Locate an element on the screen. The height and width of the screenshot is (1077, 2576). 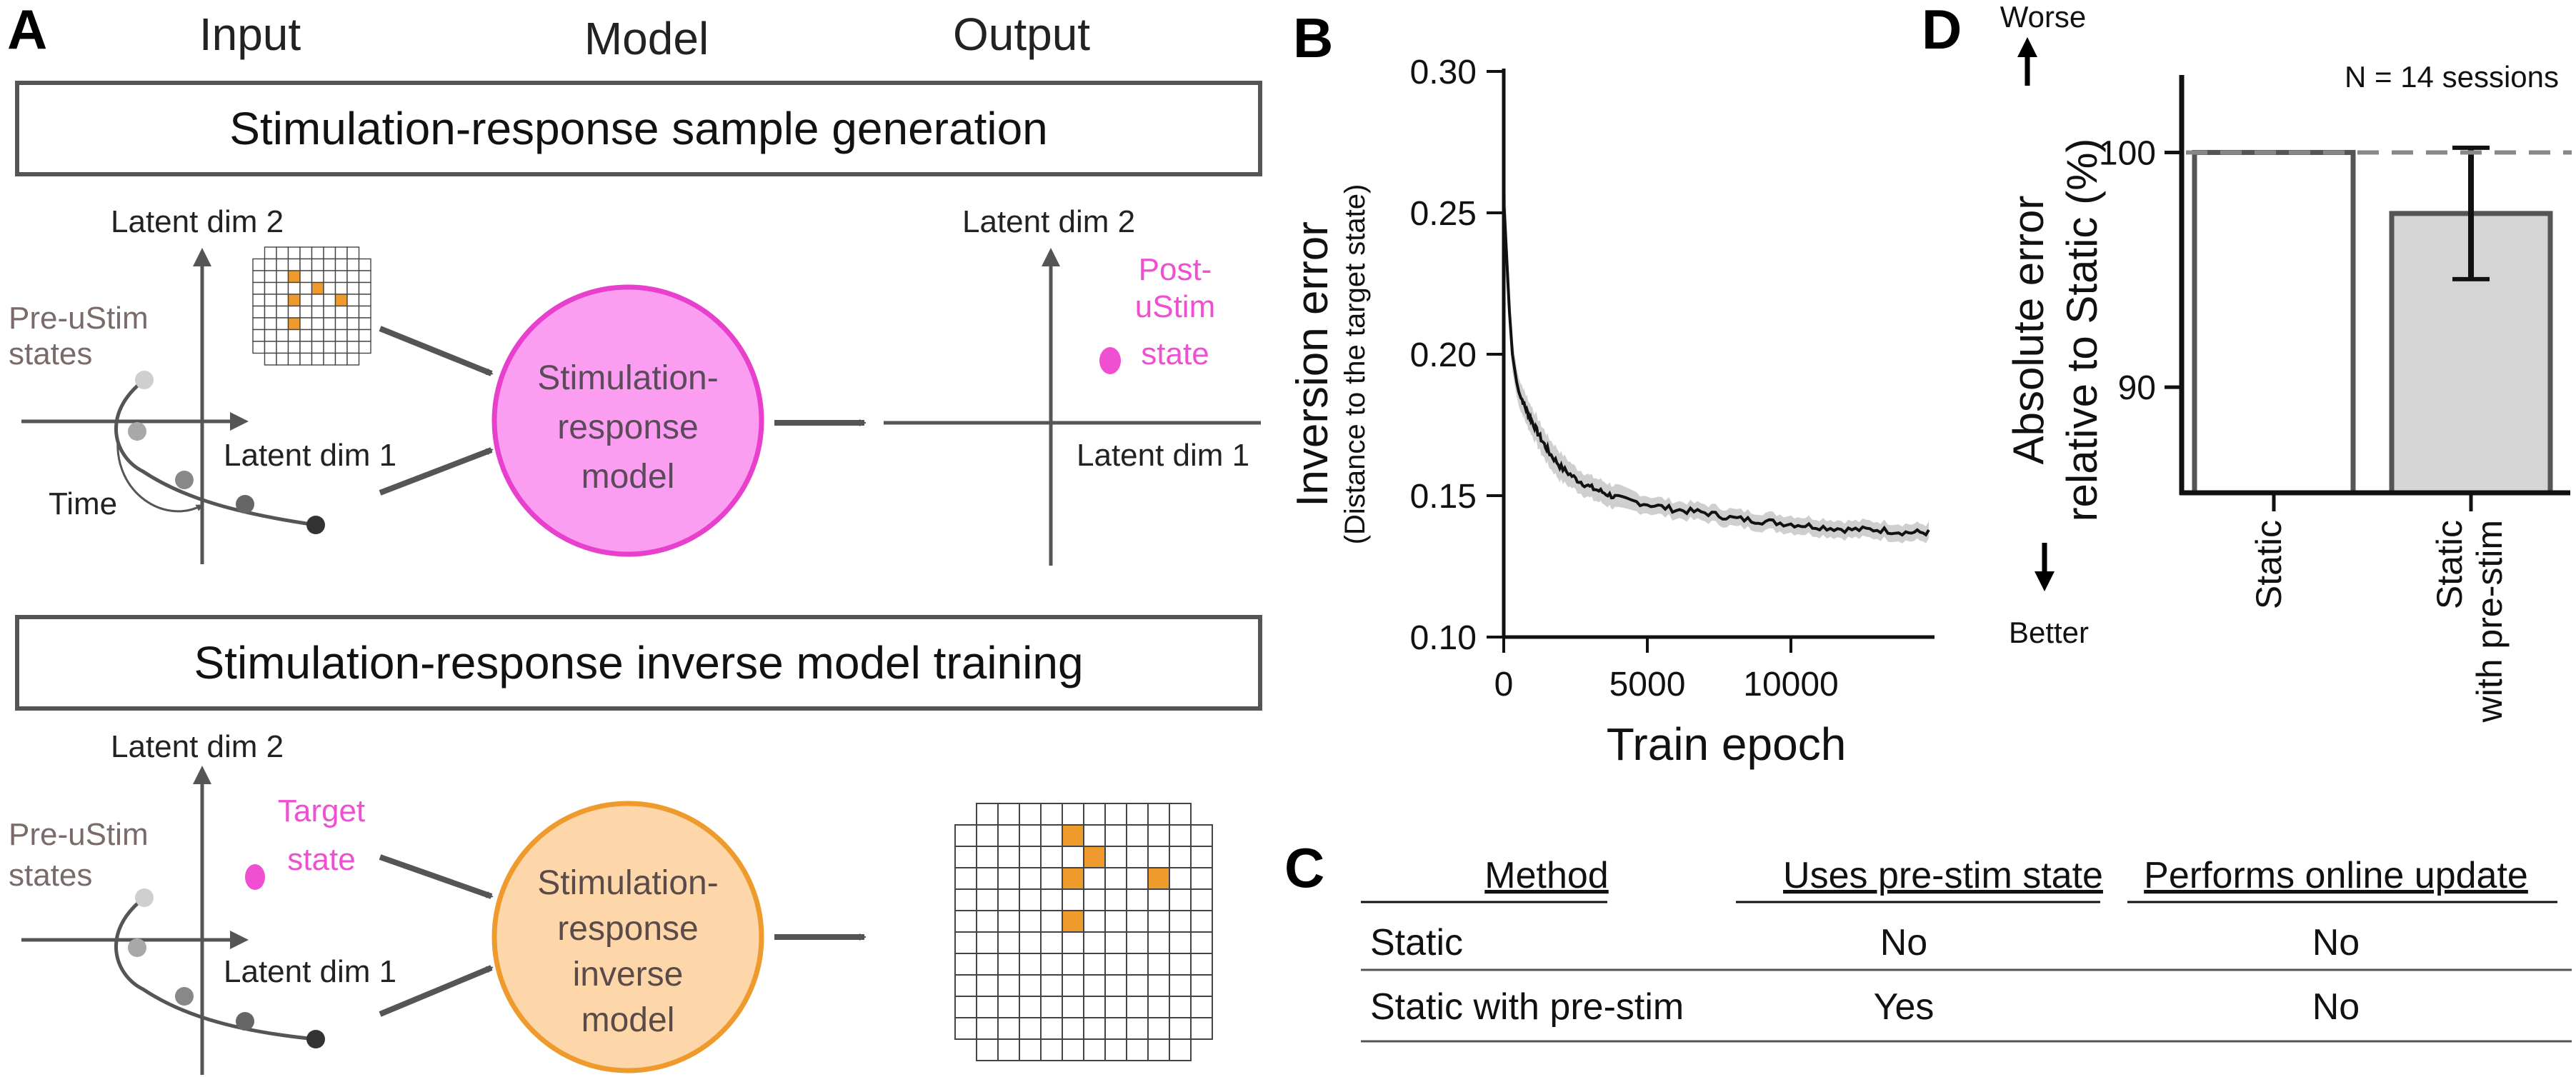
post-ustim-label-2: uStim is located at coordinates (1175, 306).